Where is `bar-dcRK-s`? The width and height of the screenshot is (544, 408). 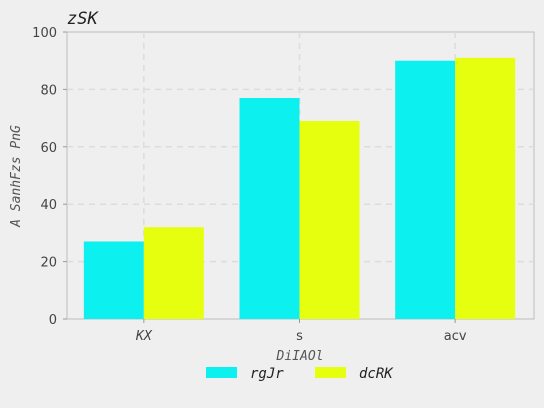
bar-dcRK-s is located at coordinates (329, 219).